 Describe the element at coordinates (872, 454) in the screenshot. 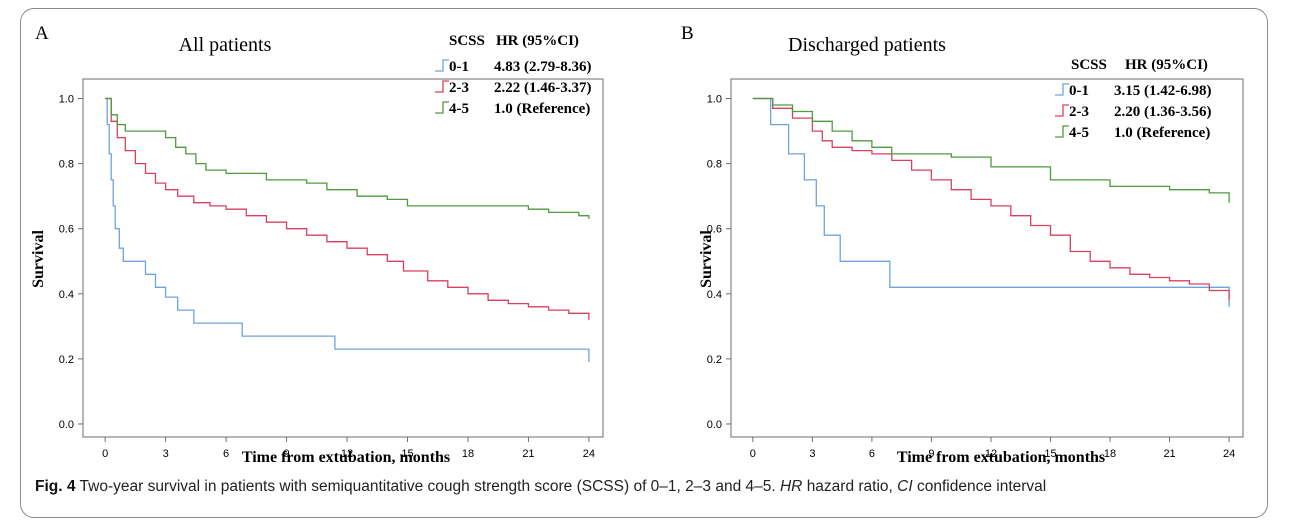

I see `panel-b-x-tick-label: 6` at that location.